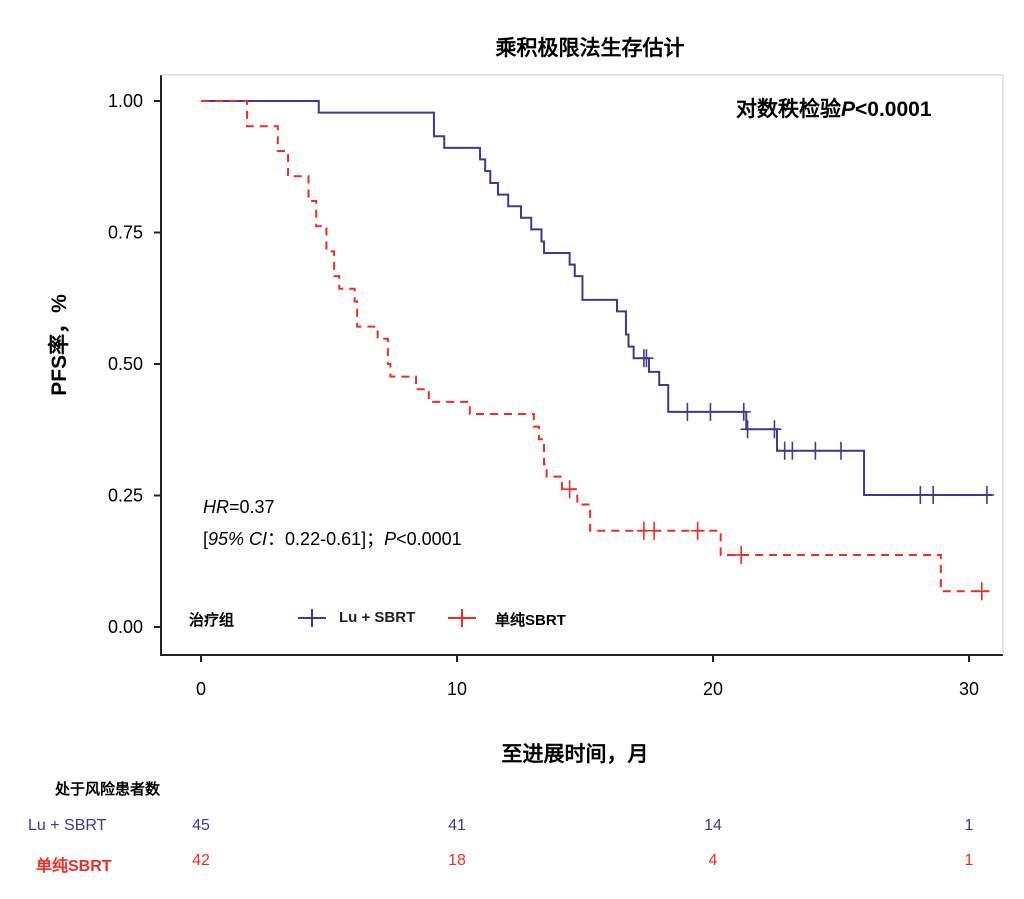 This screenshot has height=899, width=1024. What do you see at coordinates (590, 48) in the screenshot?
I see `chart-title: 乘积极限法生存估计` at bounding box center [590, 48].